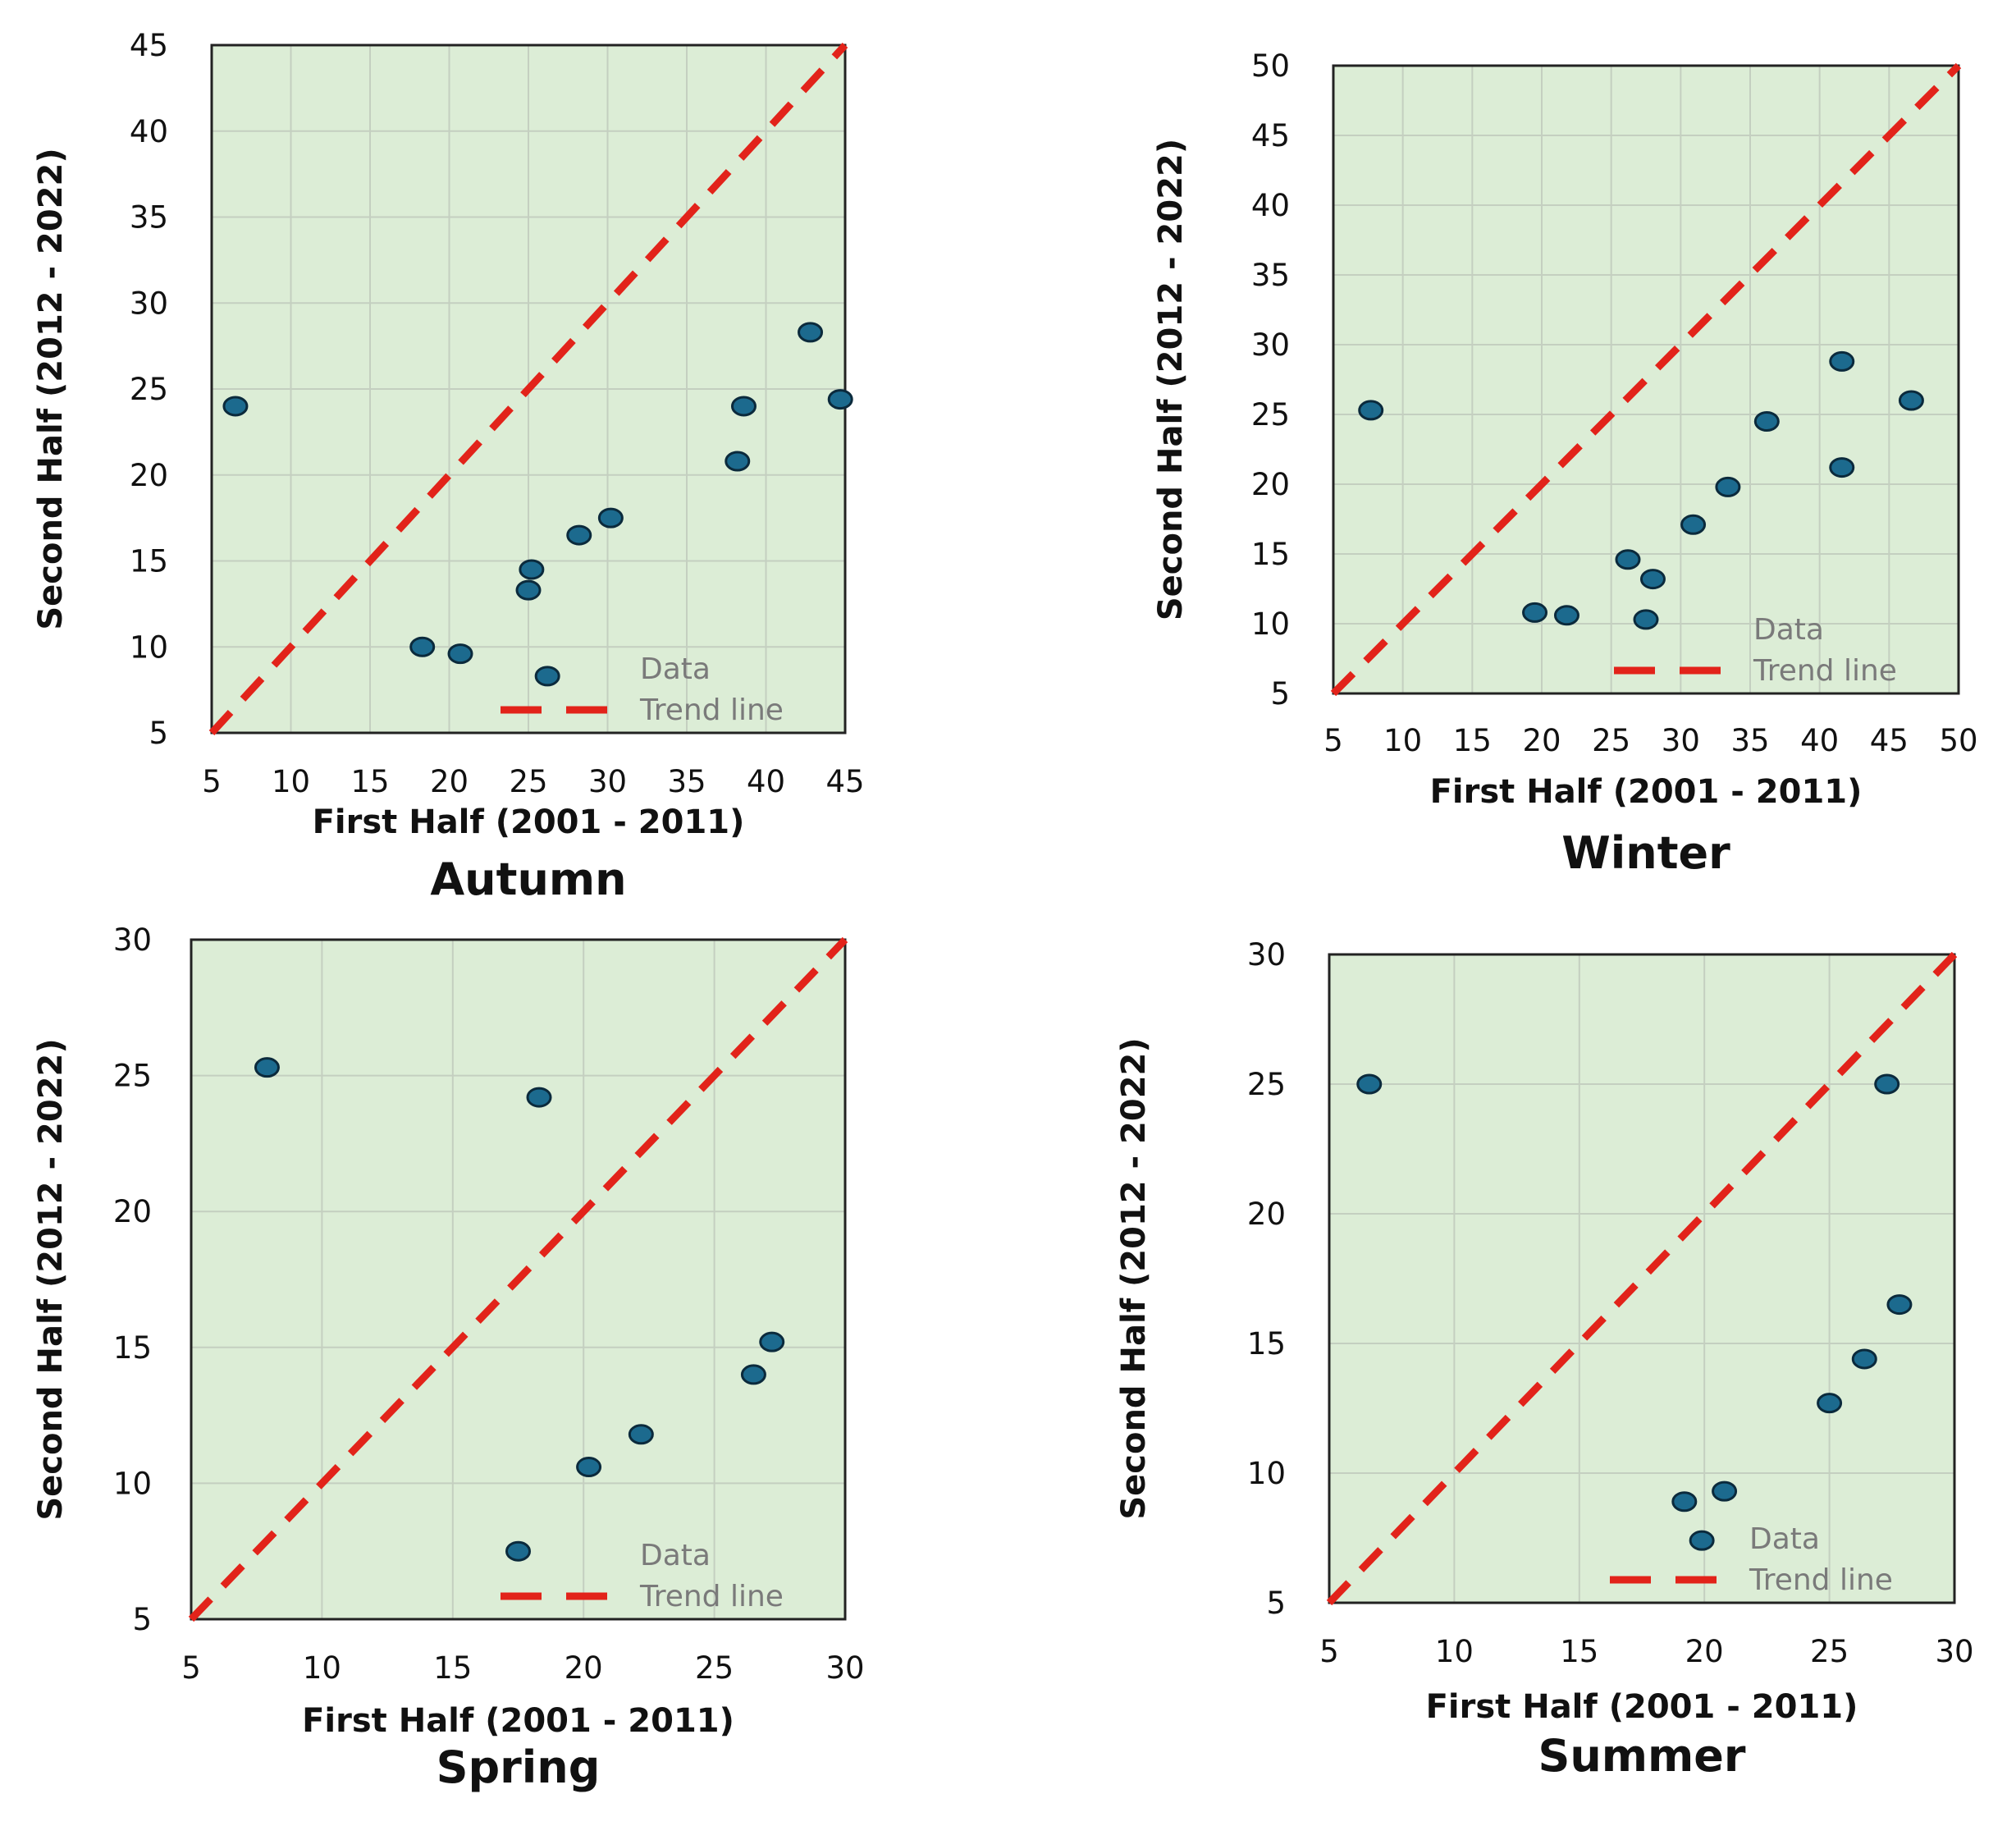 This screenshot has height=1826, width=2016. Describe the element at coordinates (149, 561) in the screenshot. I see `autumn-y-tick-label: 15` at that location.